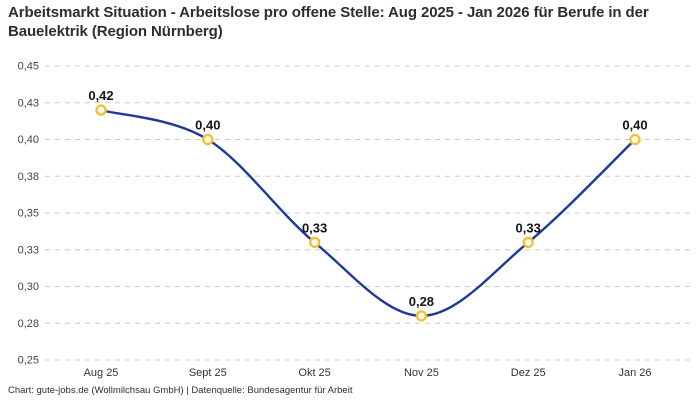 The height and width of the screenshot is (400, 700). Describe the element at coordinates (28, 140) in the screenshot. I see `y-axis-tick-label: 0,40` at that location.